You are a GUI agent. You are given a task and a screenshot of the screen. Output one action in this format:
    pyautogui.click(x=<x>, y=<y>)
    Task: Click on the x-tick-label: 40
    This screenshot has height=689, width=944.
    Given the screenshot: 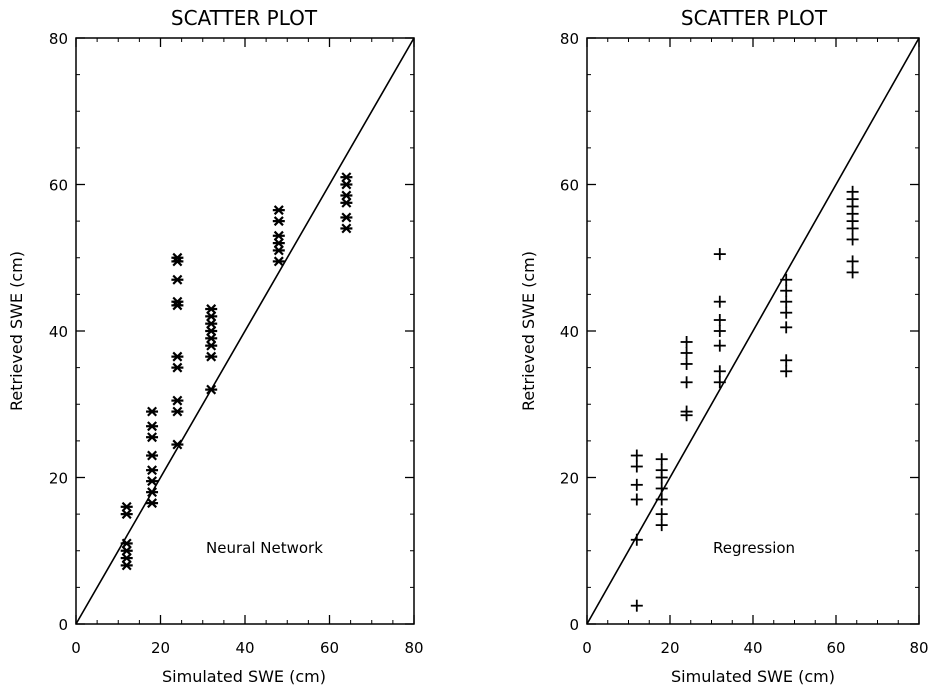 What is the action you would take?
    pyautogui.click(x=752, y=648)
    